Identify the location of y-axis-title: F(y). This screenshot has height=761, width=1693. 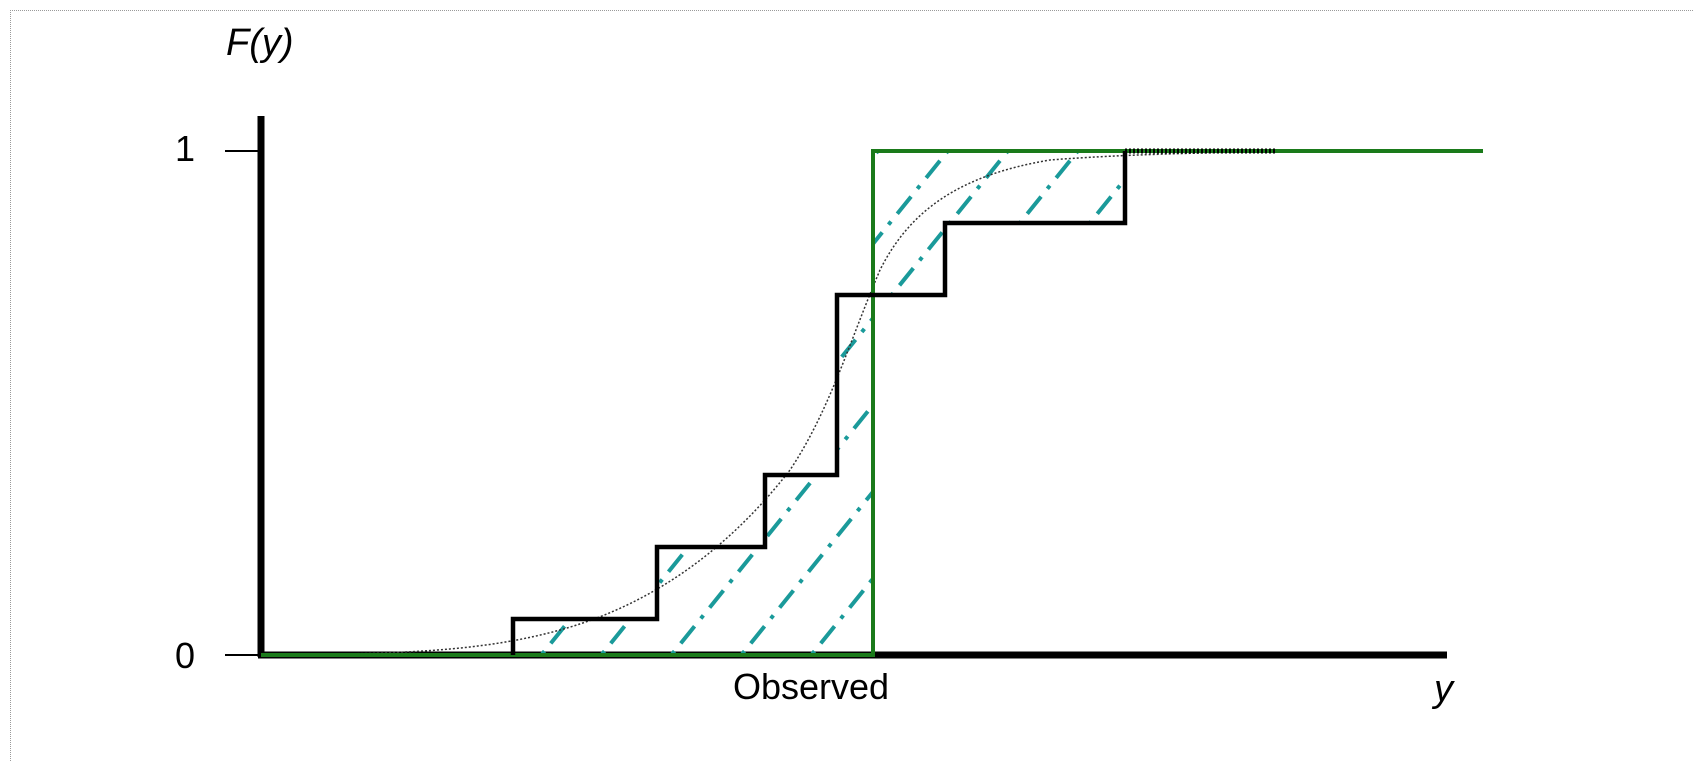
(260, 43).